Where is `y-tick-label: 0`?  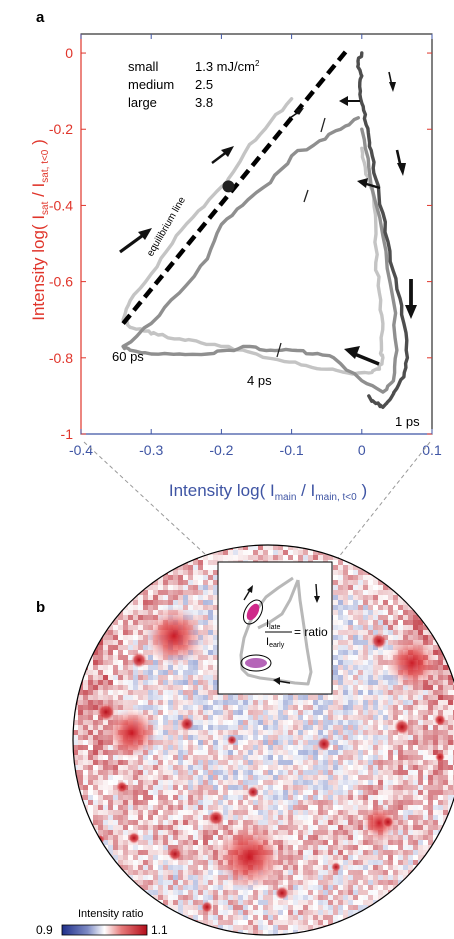 y-tick-label: 0 is located at coordinates (69, 53).